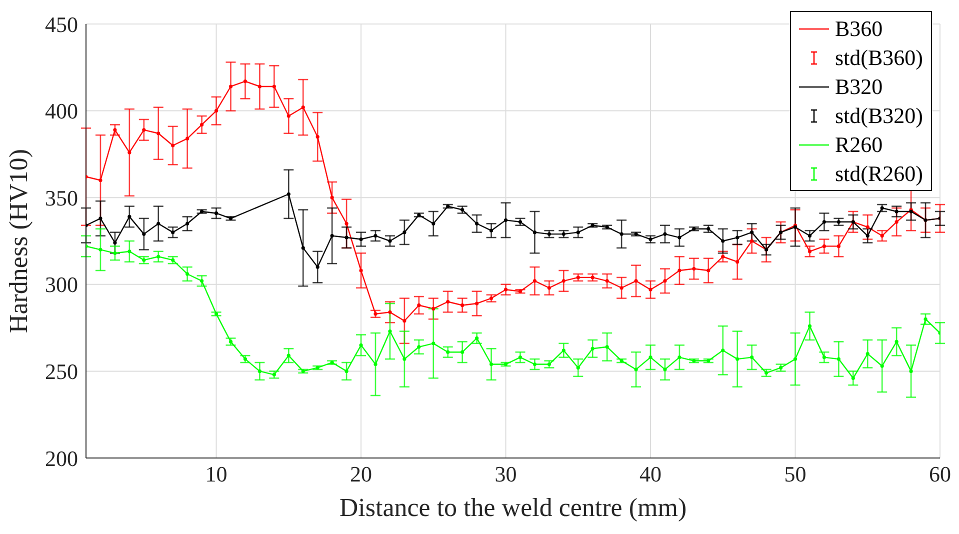 This screenshot has height=534, width=959. What do you see at coordinates (879, 58) in the screenshot?
I see `legend-label: std(B360)` at bounding box center [879, 58].